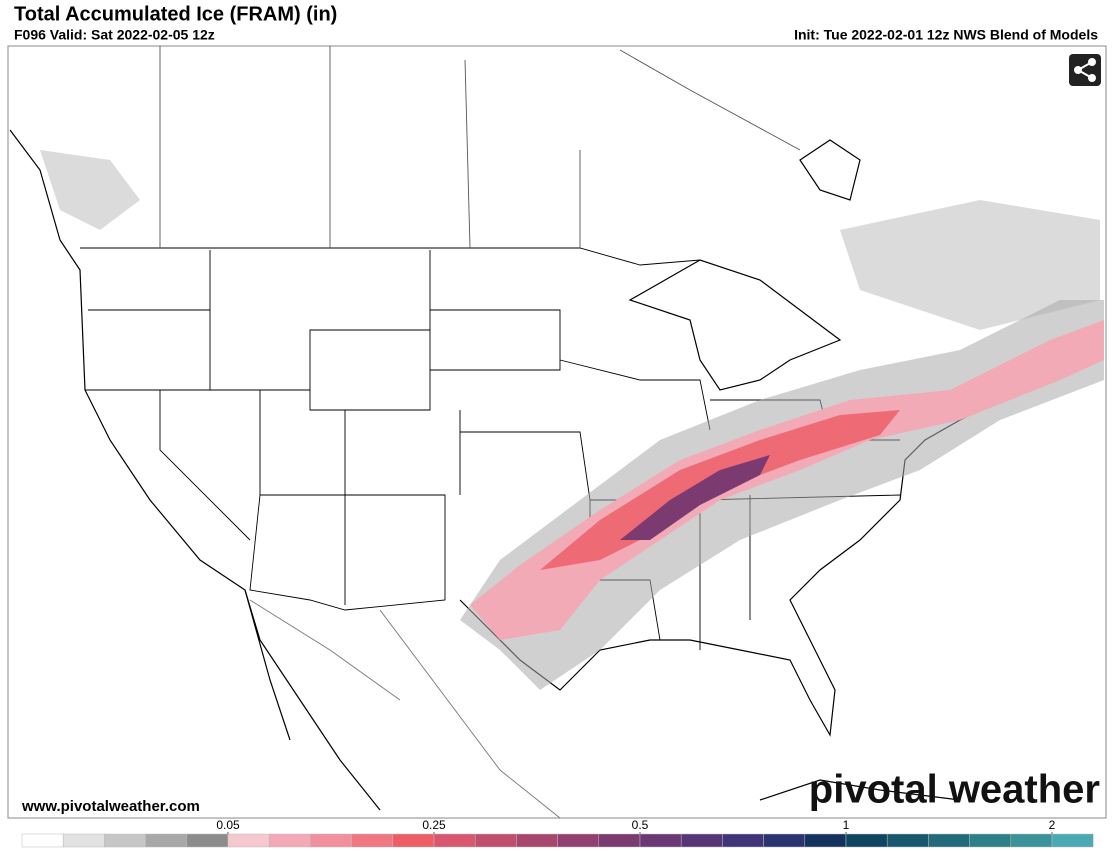 This screenshot has width=1114, height=851. Describe the element at coordinates (434, 825) in the screenshot. I see `colorbar-tick-label: 0.25` at that location.